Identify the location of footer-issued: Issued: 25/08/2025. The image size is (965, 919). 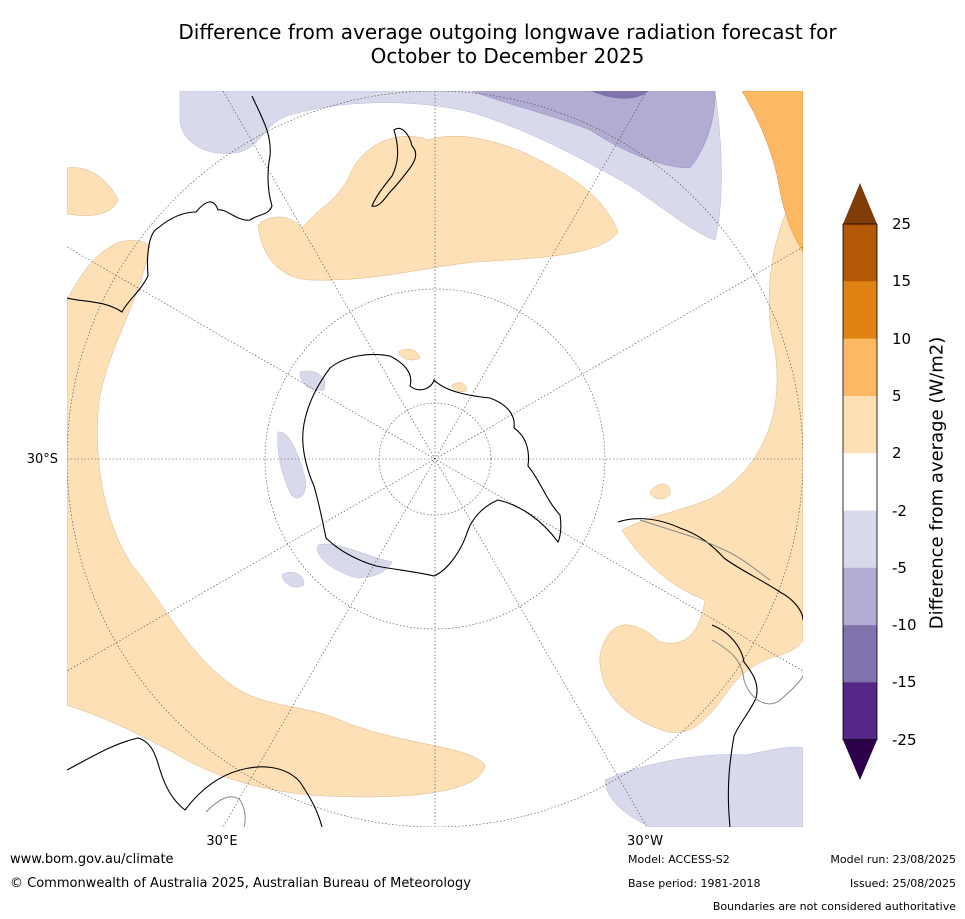
(902, 883).